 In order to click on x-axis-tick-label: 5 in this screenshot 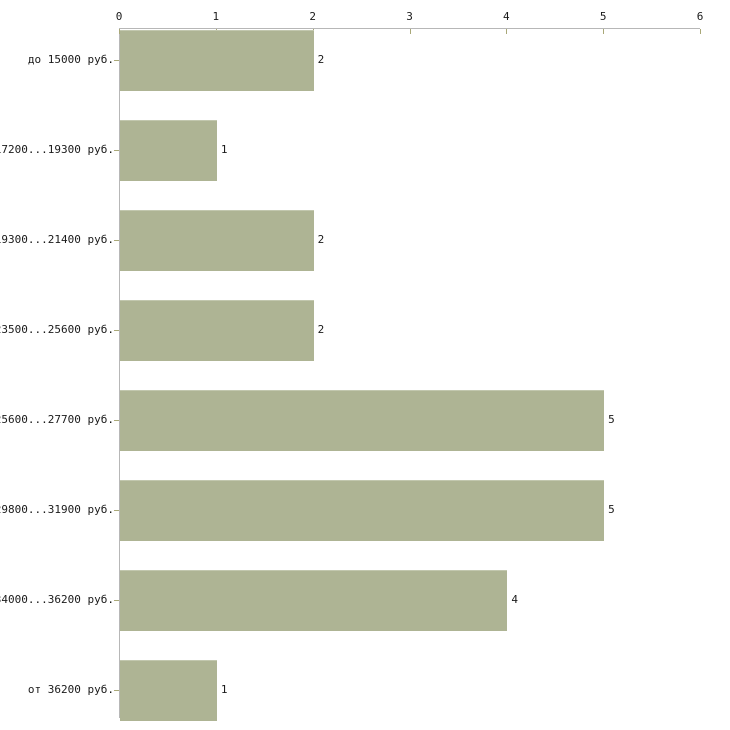, I will do `click(603, 16)`.